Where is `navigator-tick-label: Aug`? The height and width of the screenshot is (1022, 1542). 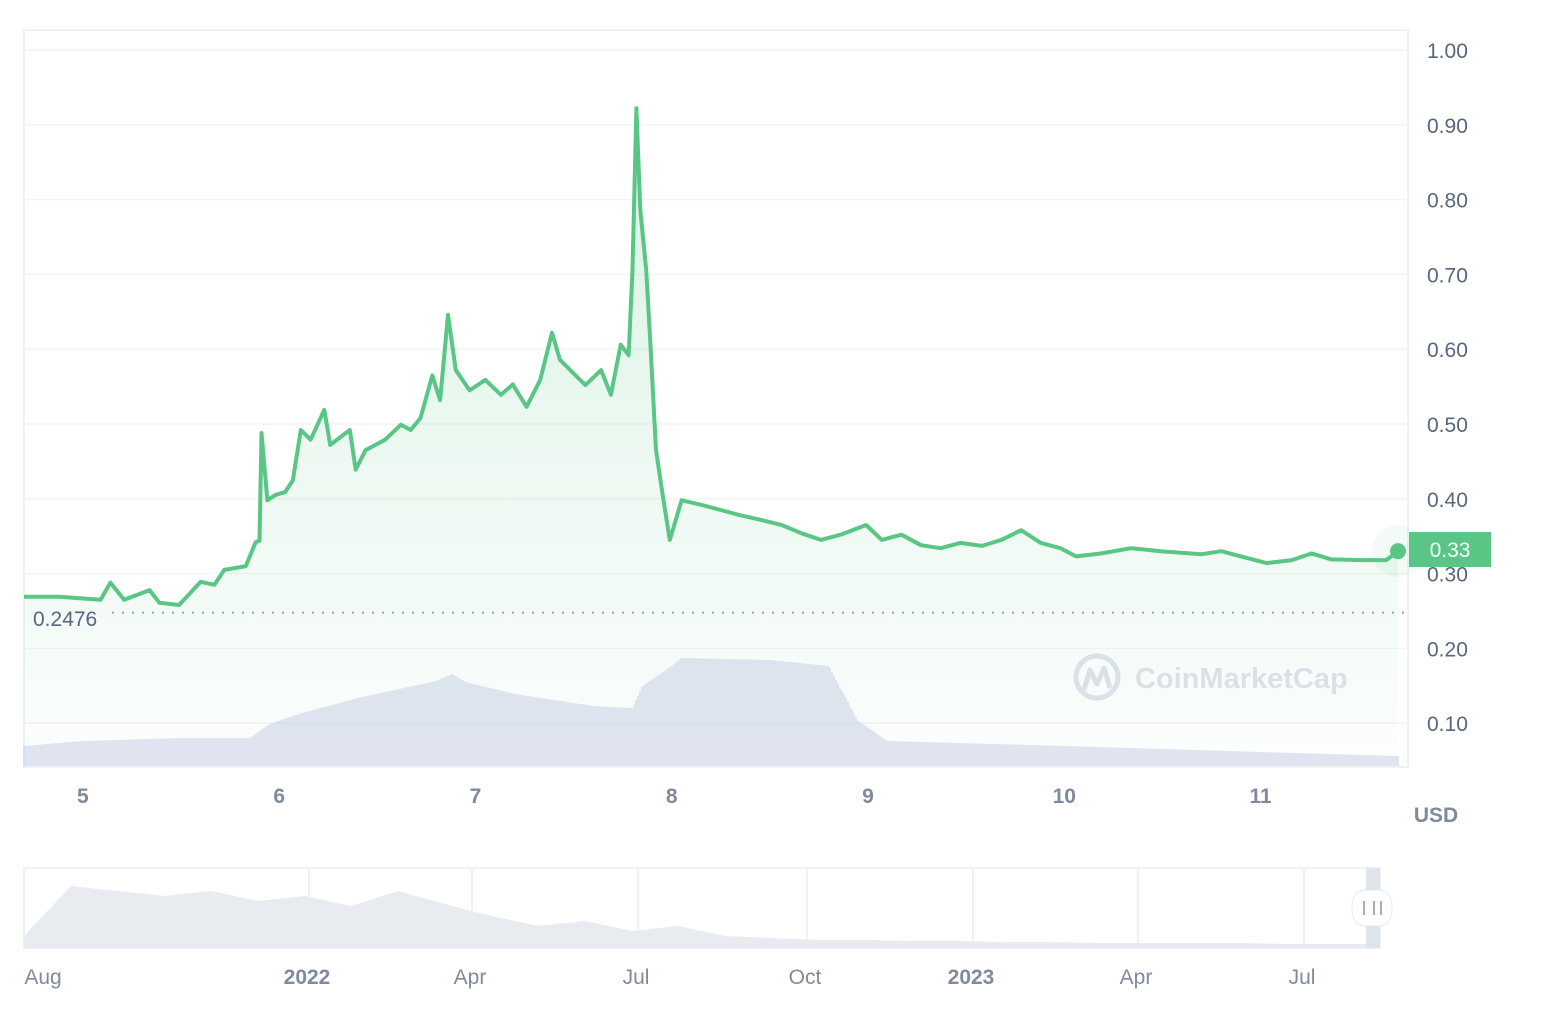
navigator-tick-label: Aug is located at coordinates (42, 977).